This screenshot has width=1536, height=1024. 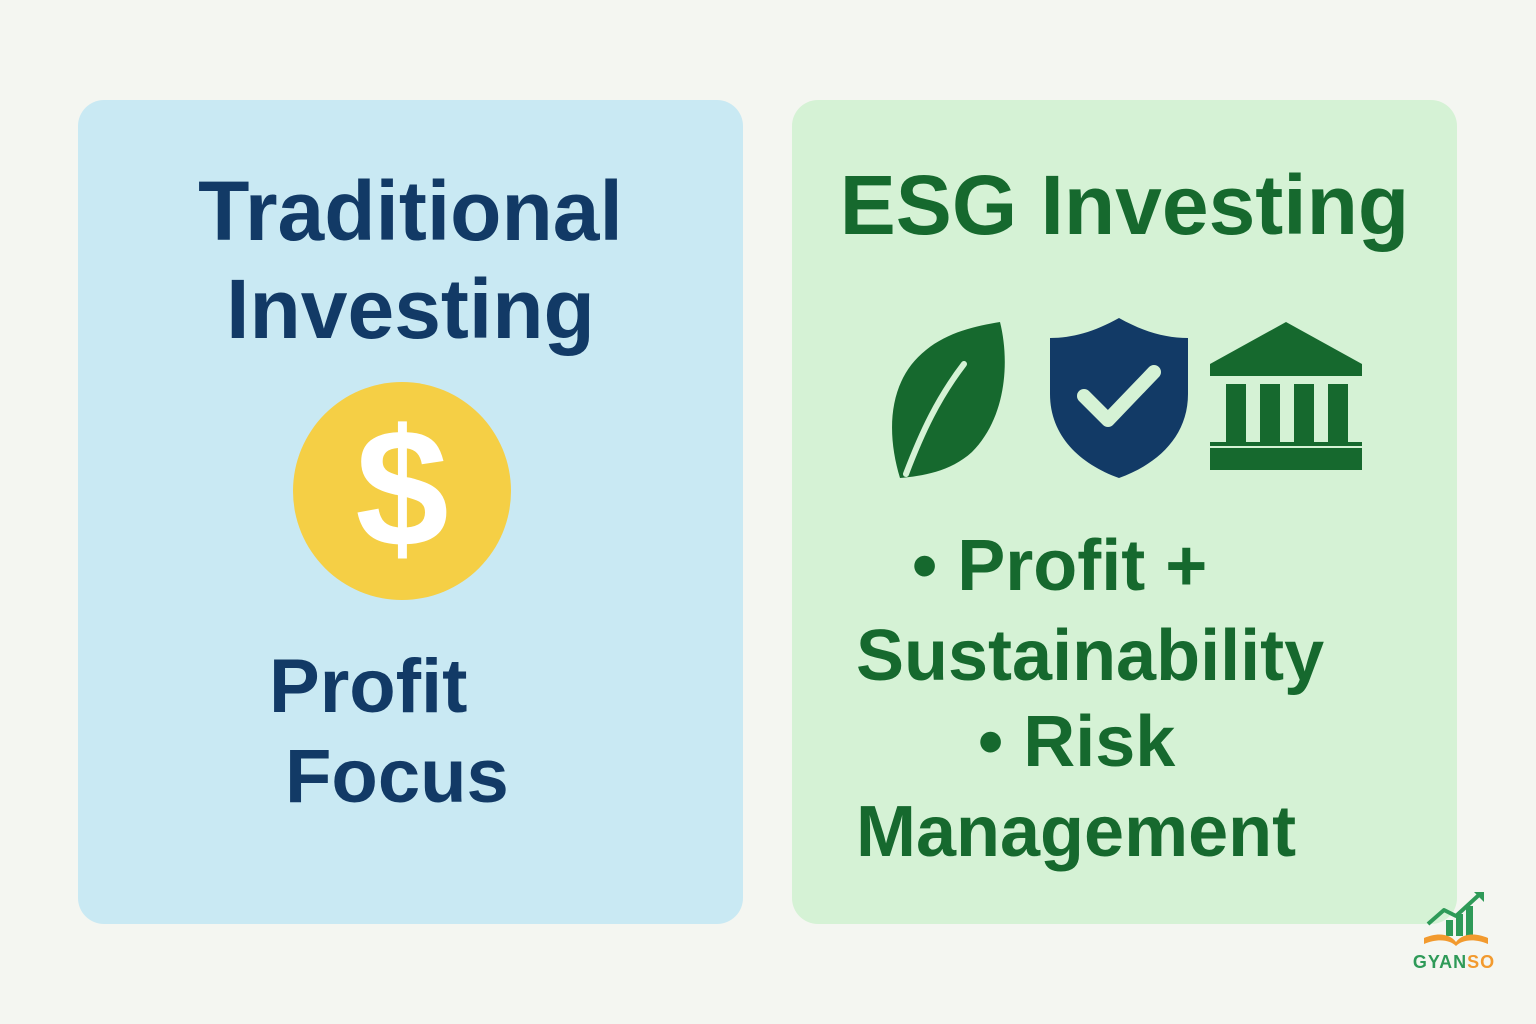 What do you see at coordinates (397, 776) in the screenshot?
I see `focus-label: Focus` at bounding box center [397, 776].